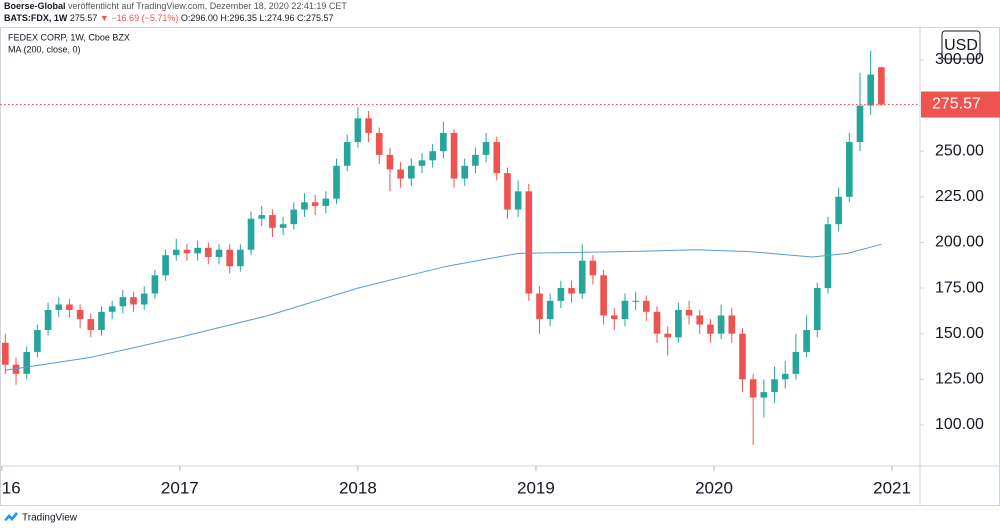  What do you see at coordinates (959, 287) in the screenshot?
I see `y-tick-label: 175.00` at bounding box center [959, 287].